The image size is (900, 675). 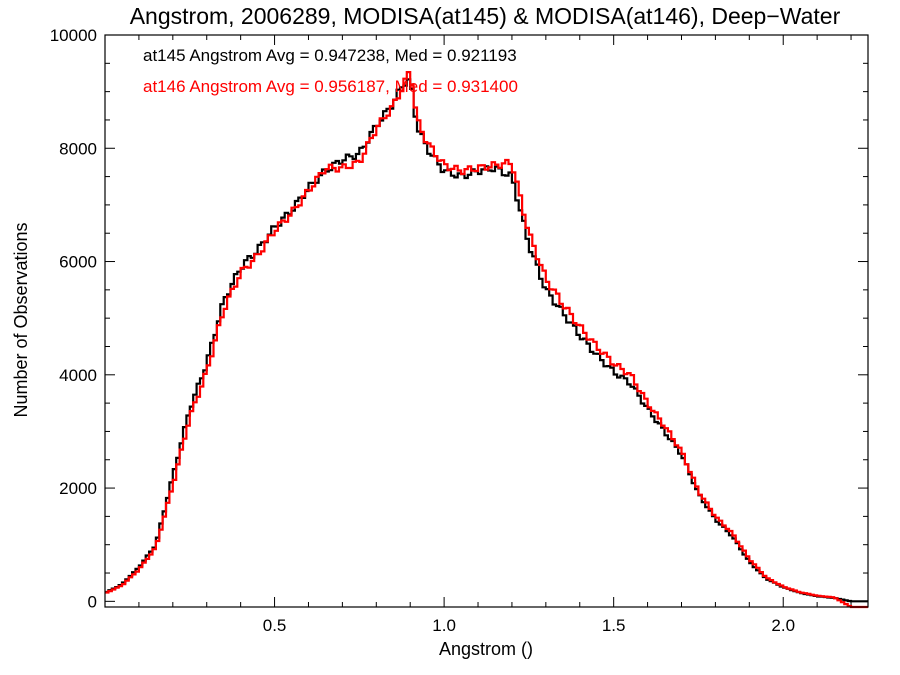 What do you see at coordinates (78, 375) in the screenshot?
I see `y-tick-label: 4000` at bounding box center [78, 375].